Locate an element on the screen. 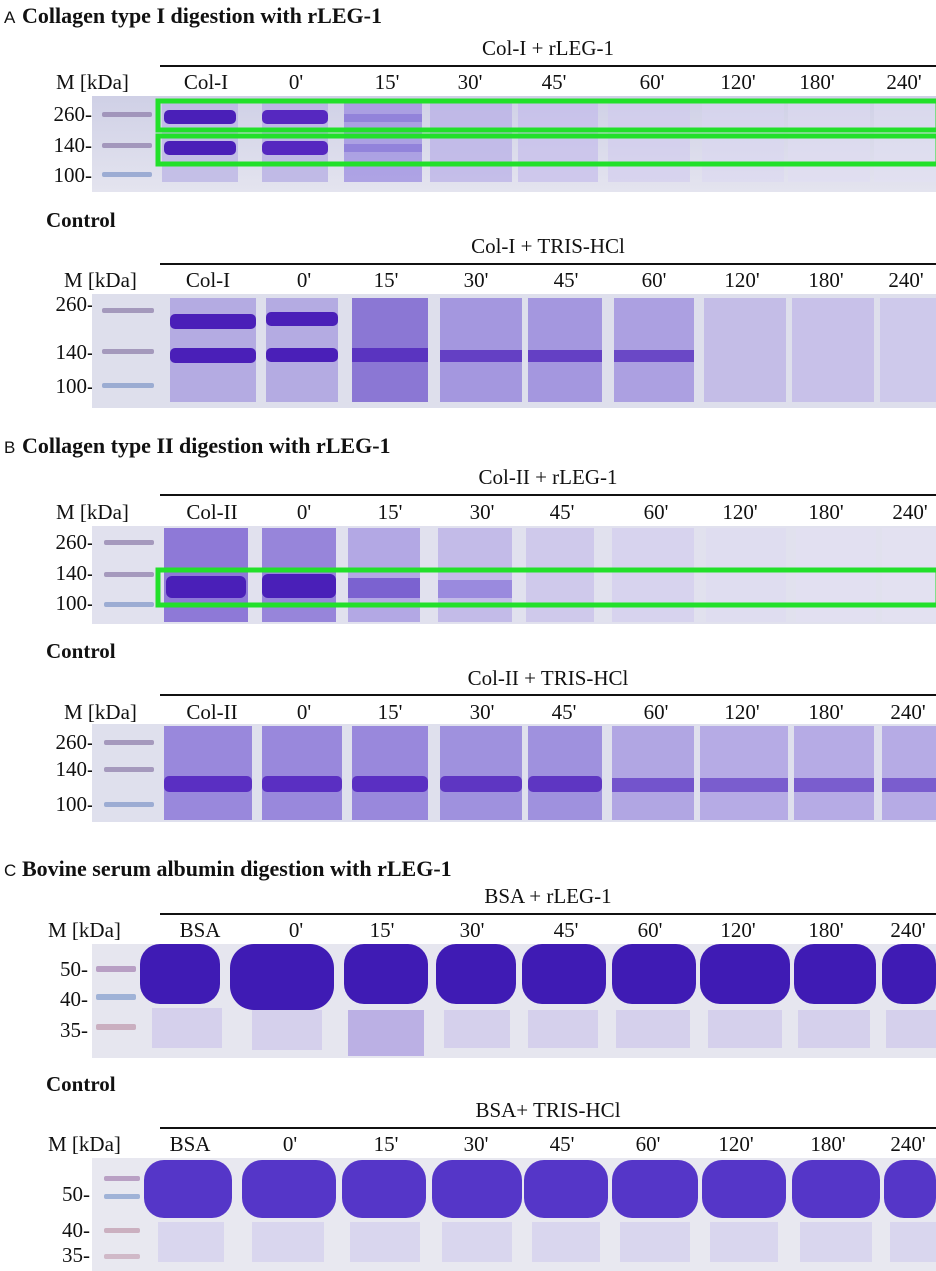 The image size is (936, 1271). panel-a-letter: A is located at coordinates (10, 17).